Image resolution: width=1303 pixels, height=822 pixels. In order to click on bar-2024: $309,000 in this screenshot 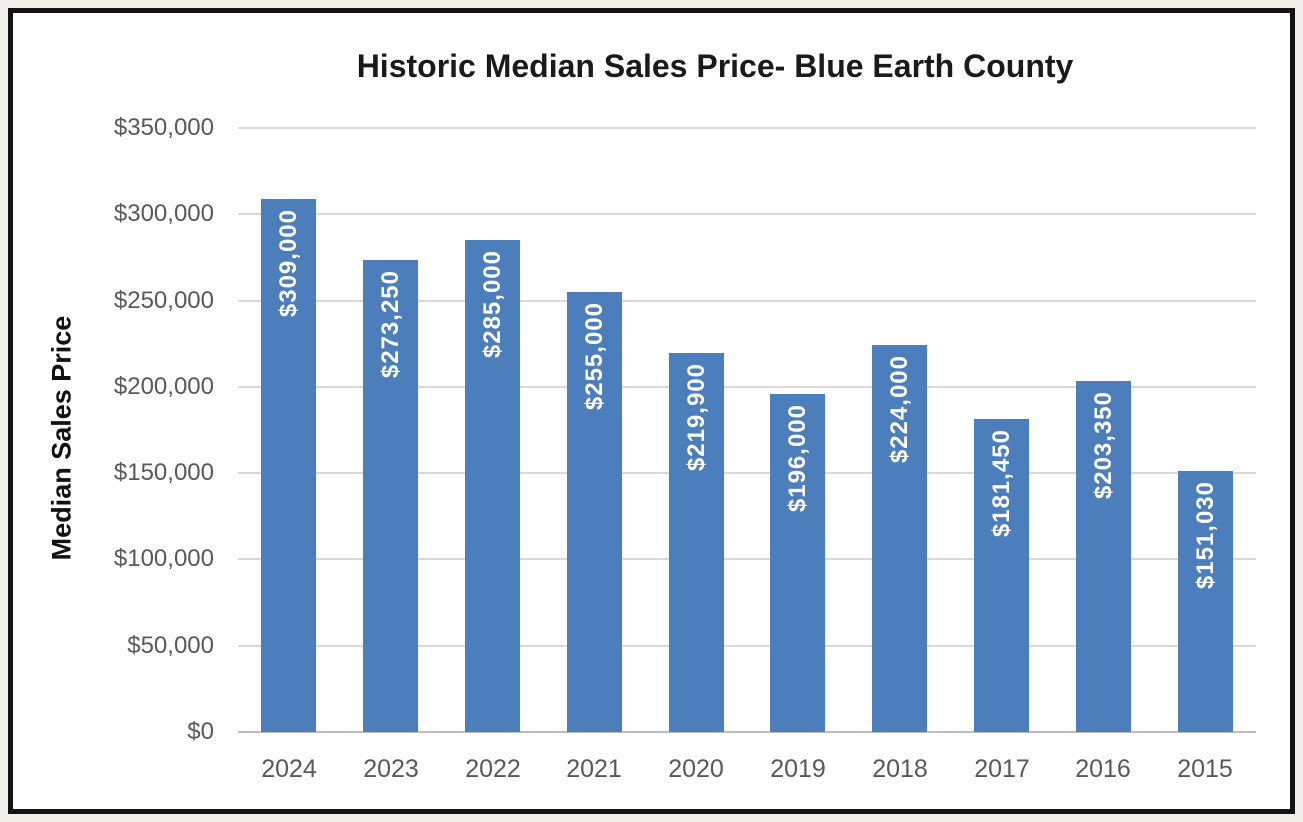, I will do `click(288, 465)`.